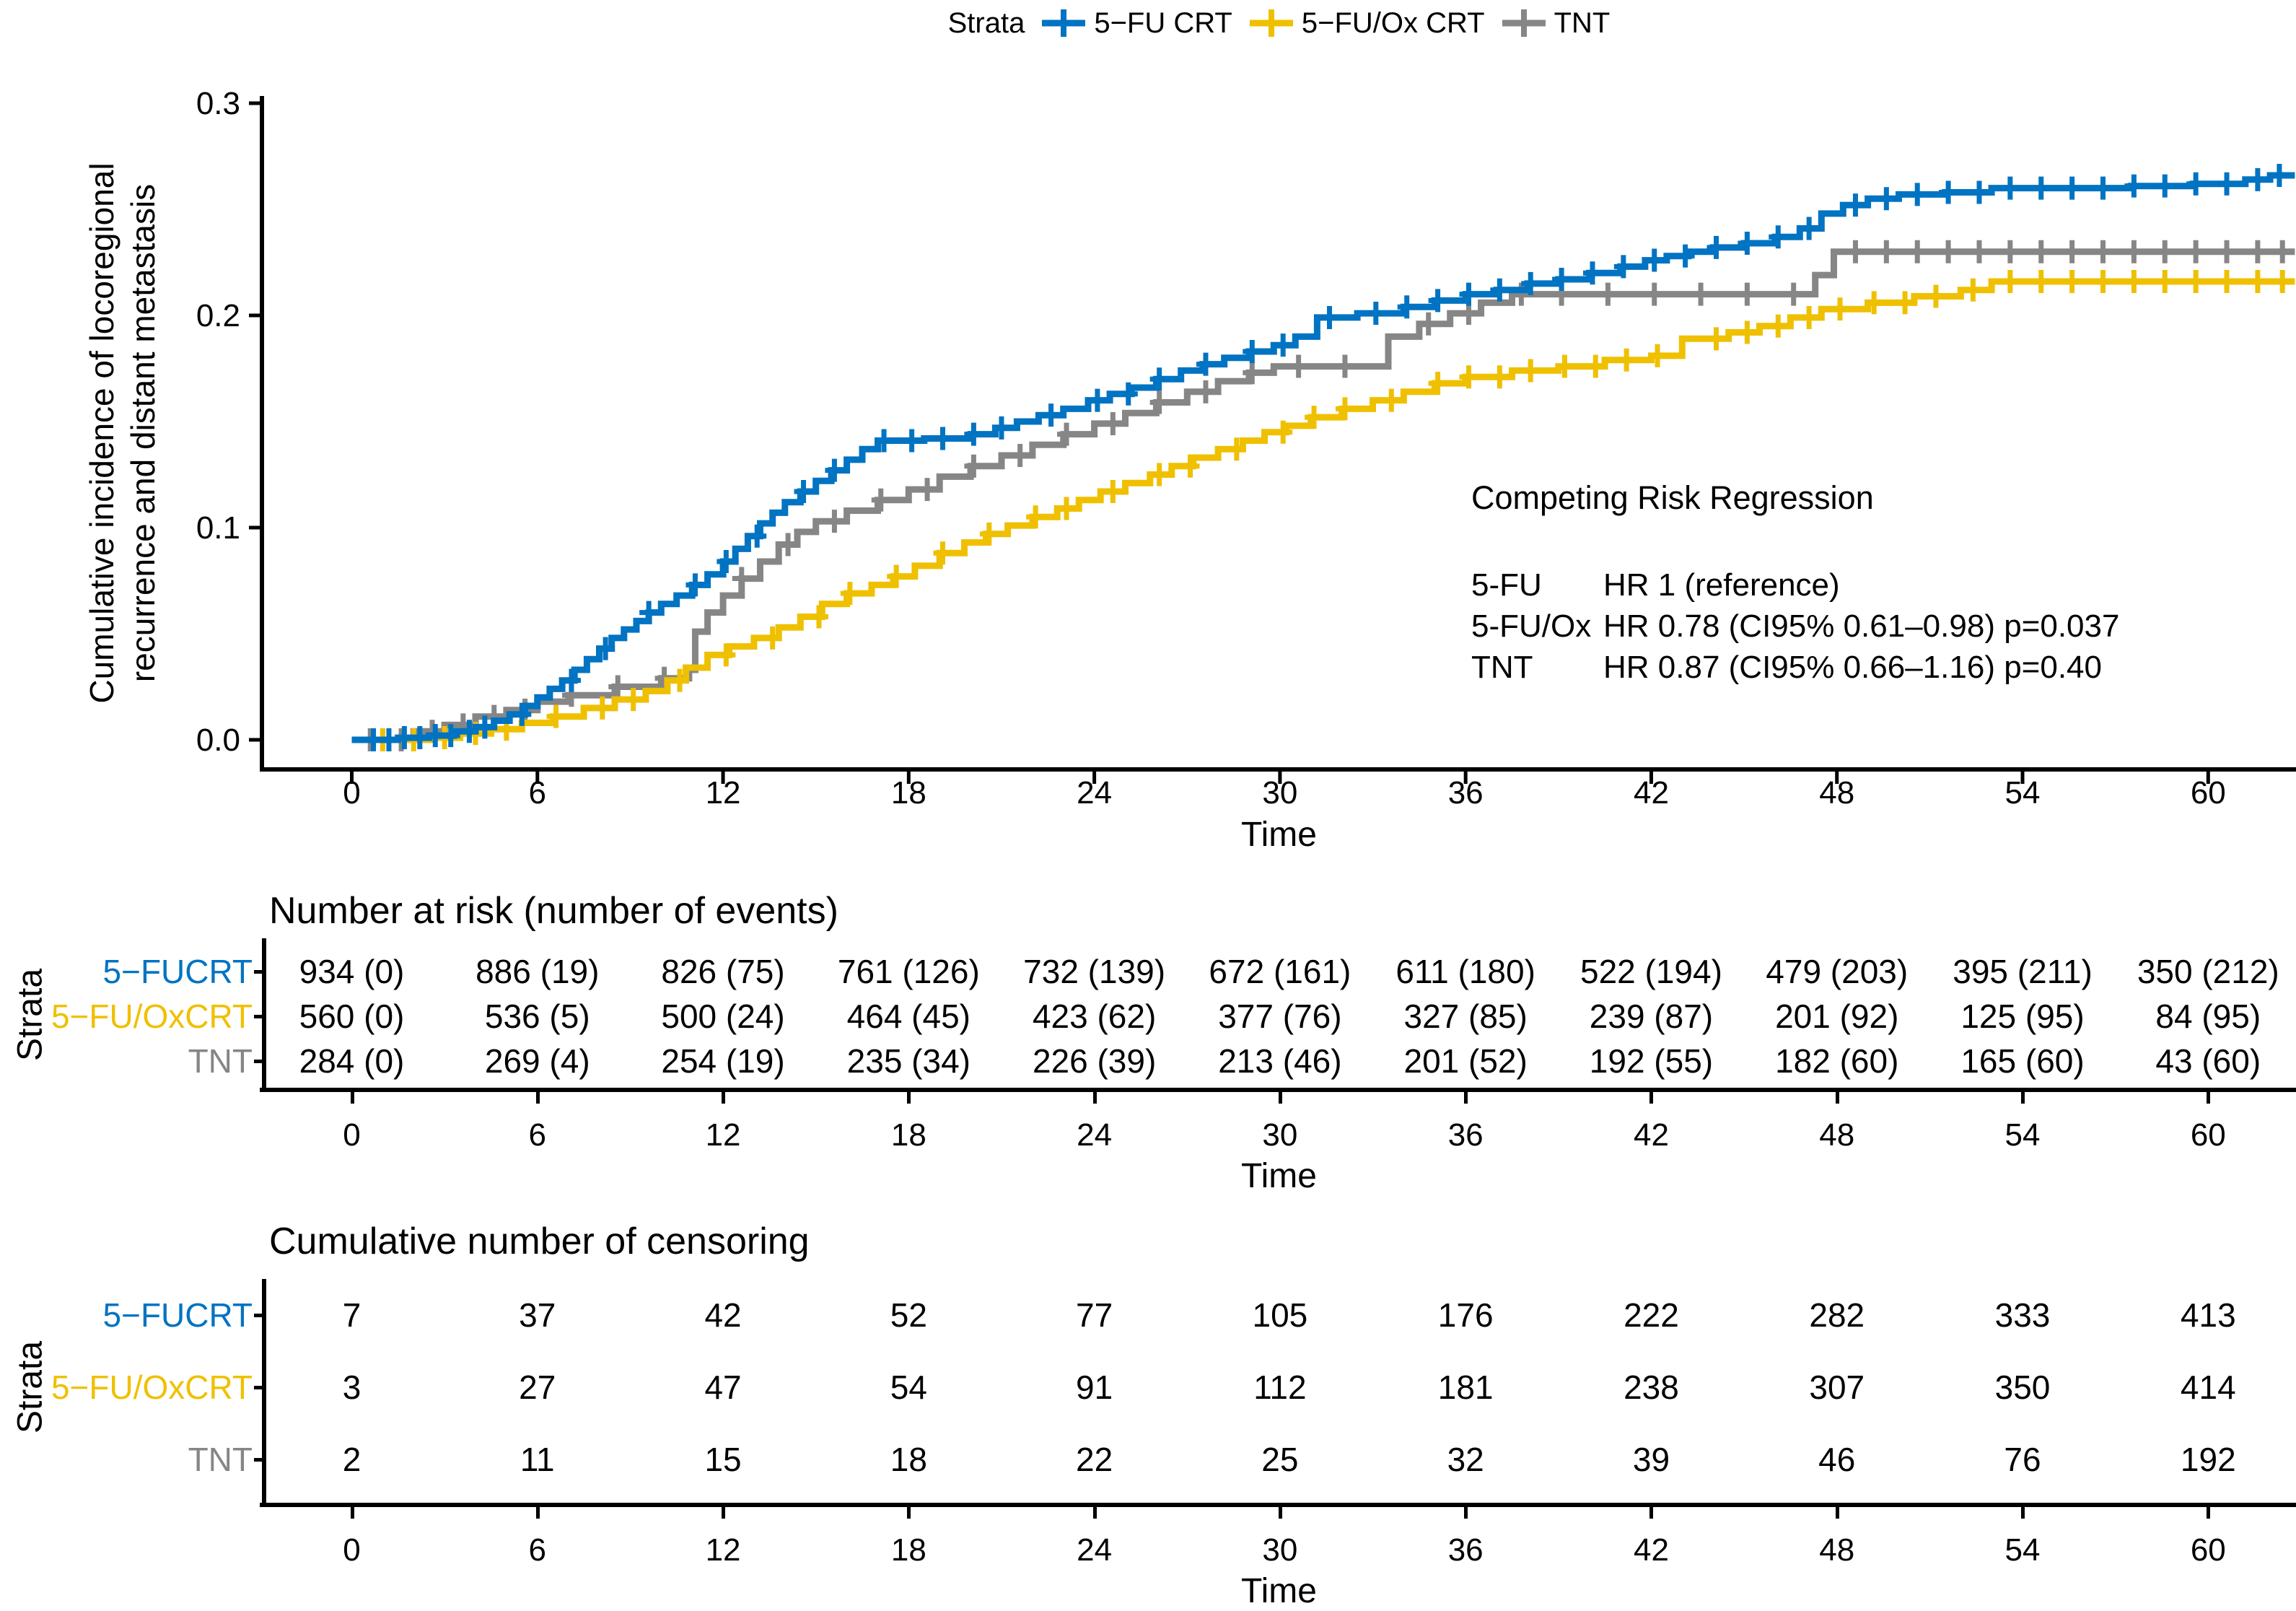 The height and width of the screenshot is (1611, 2296). Describe the element at coordinates (537, 793) in the screenshot. I see `x-tick-label: 6` at that location.